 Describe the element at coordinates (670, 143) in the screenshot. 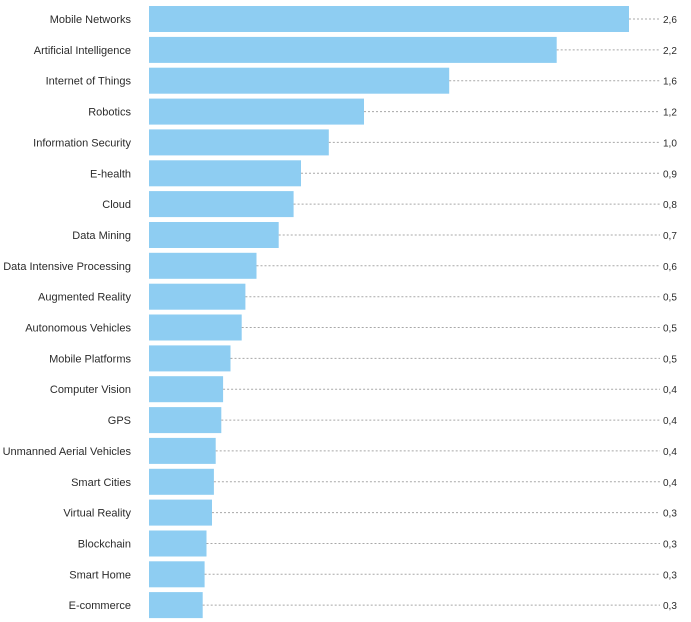

I see `value-label: 1,0` at that location.